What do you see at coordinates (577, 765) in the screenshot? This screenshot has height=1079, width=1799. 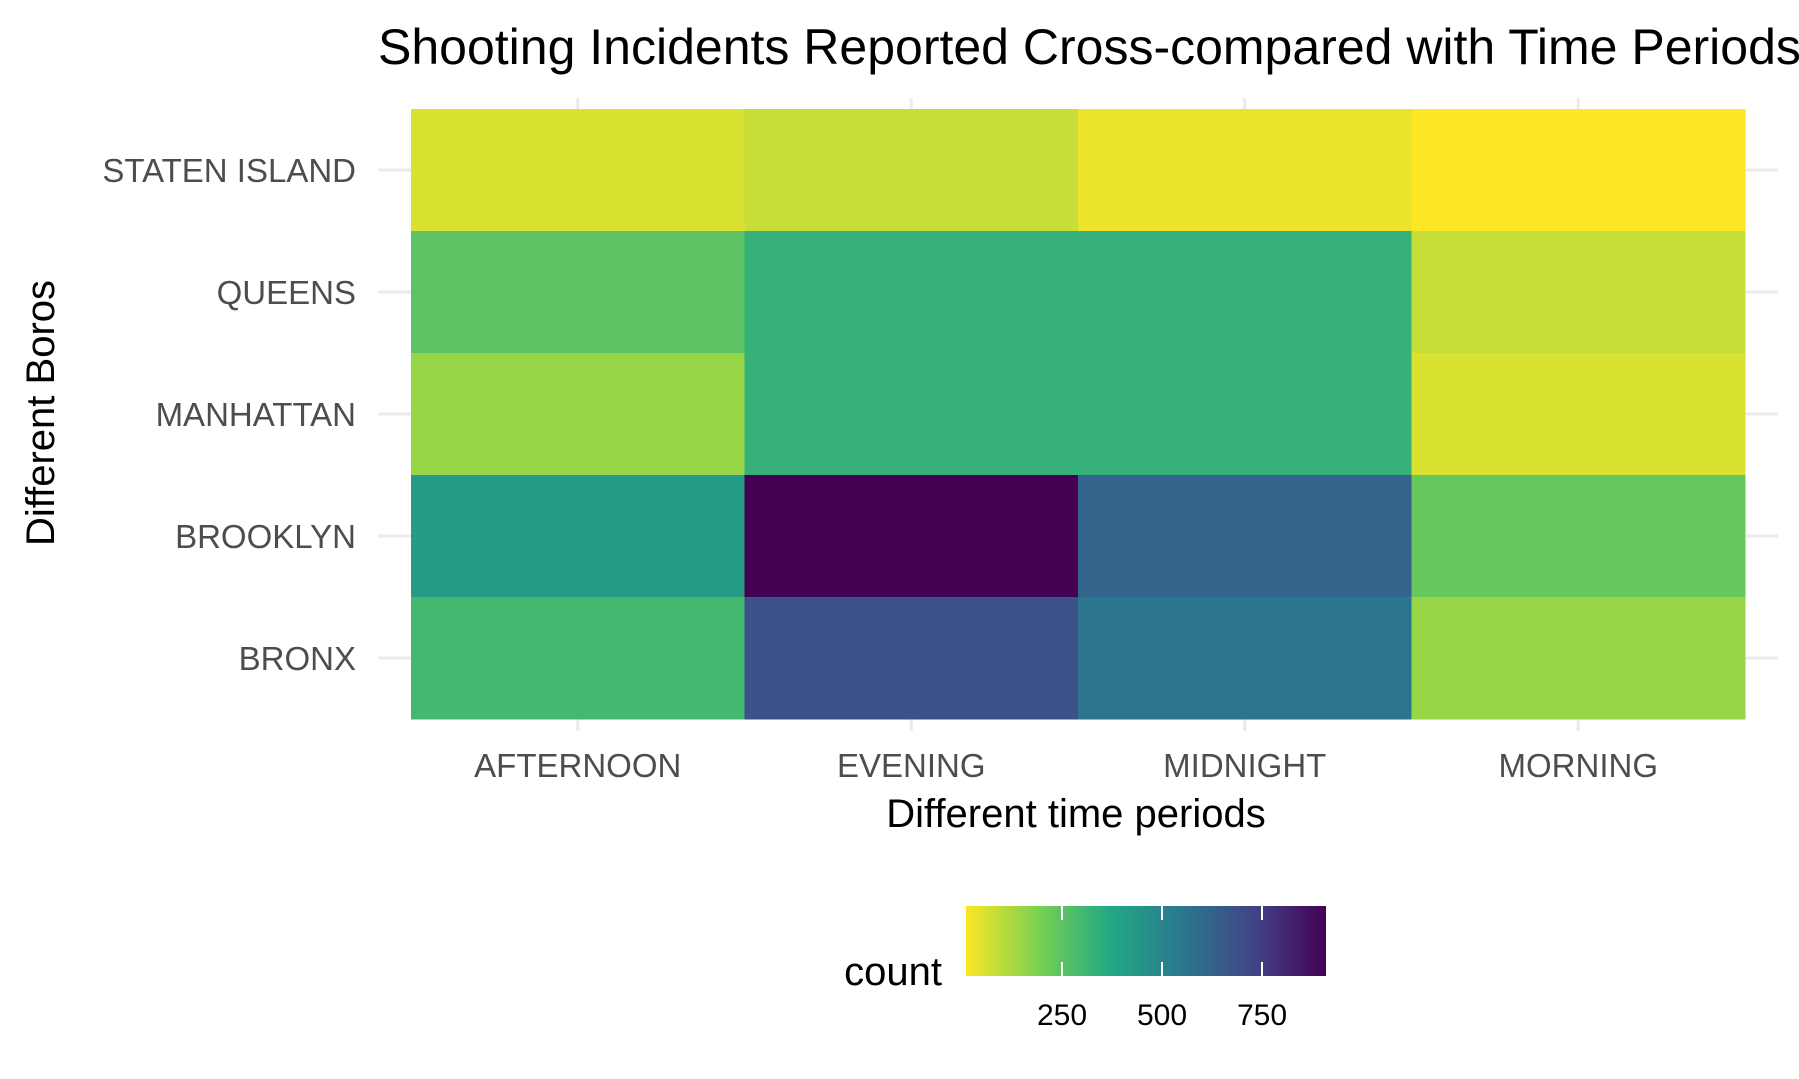 I see `x-tick-label: AFTERNOON` at bounding box center [577, 765].